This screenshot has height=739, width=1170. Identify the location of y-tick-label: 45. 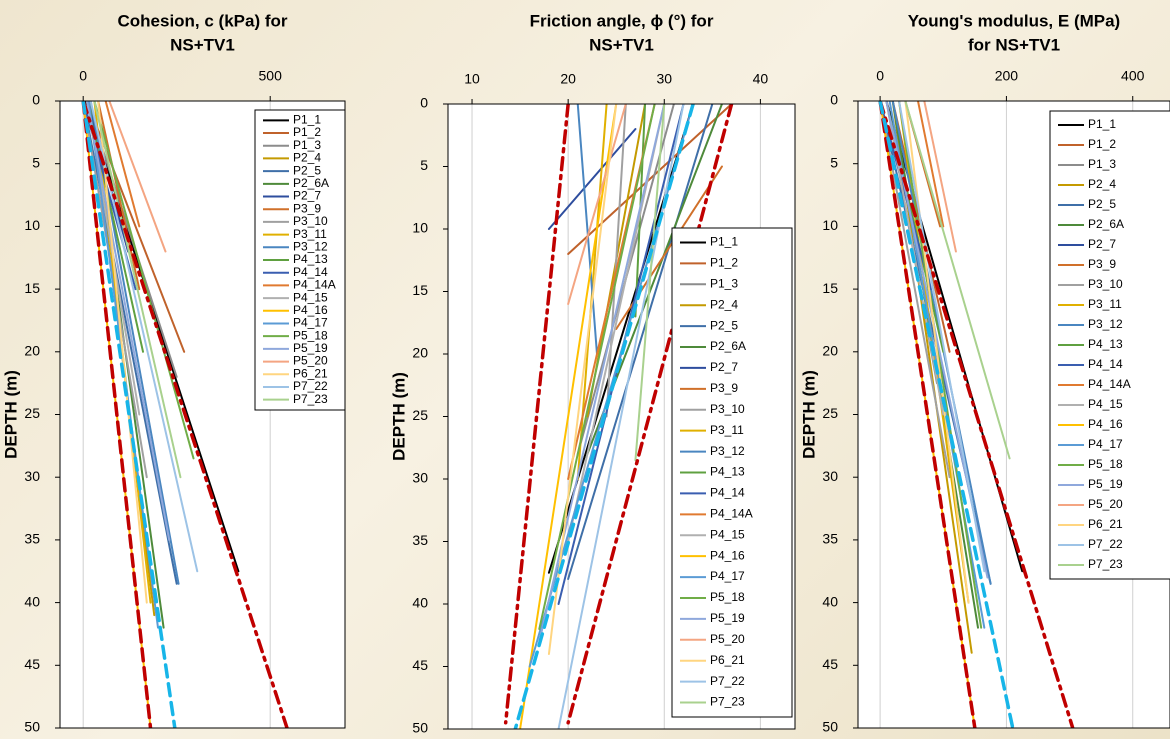
(32, 664).